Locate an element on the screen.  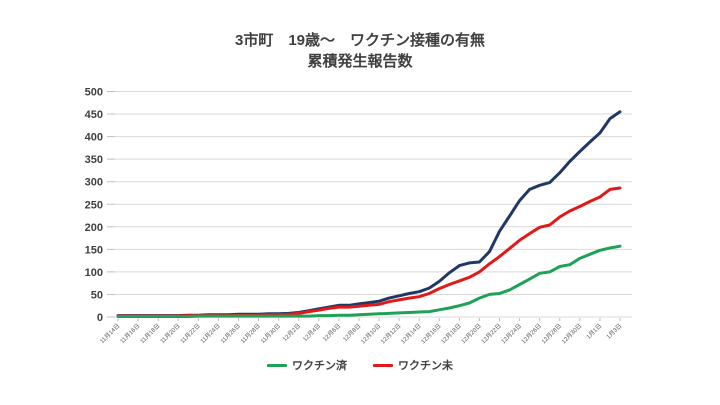
x-tick-label: 1月1日 is located at coordinates (594, 331).